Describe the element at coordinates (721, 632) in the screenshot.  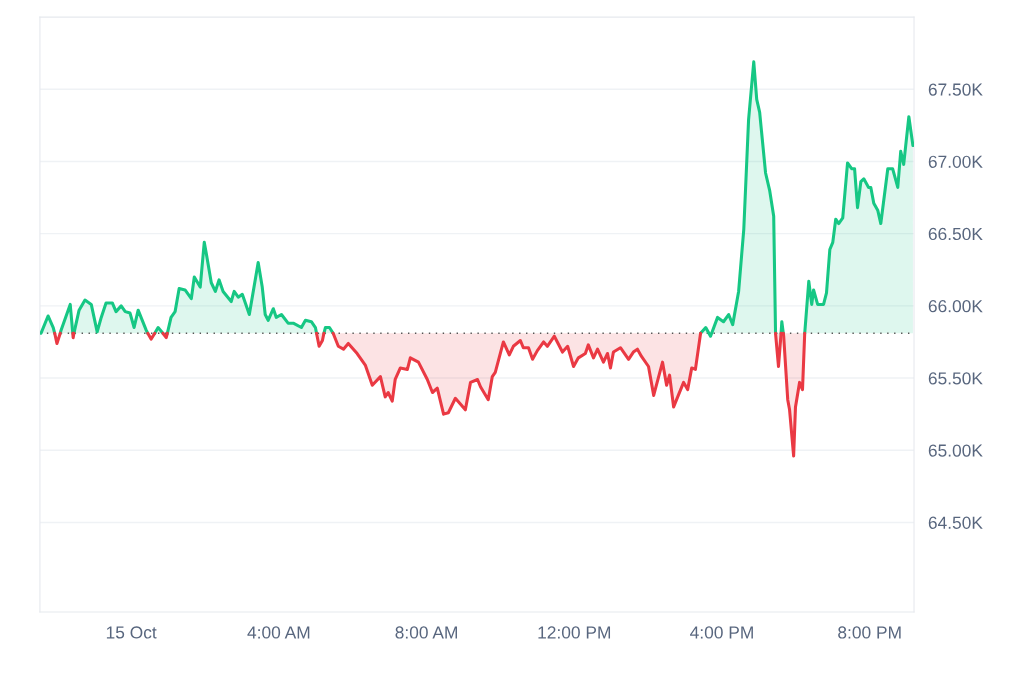
I see `x-tick-label: 4:00 PM` at that location.